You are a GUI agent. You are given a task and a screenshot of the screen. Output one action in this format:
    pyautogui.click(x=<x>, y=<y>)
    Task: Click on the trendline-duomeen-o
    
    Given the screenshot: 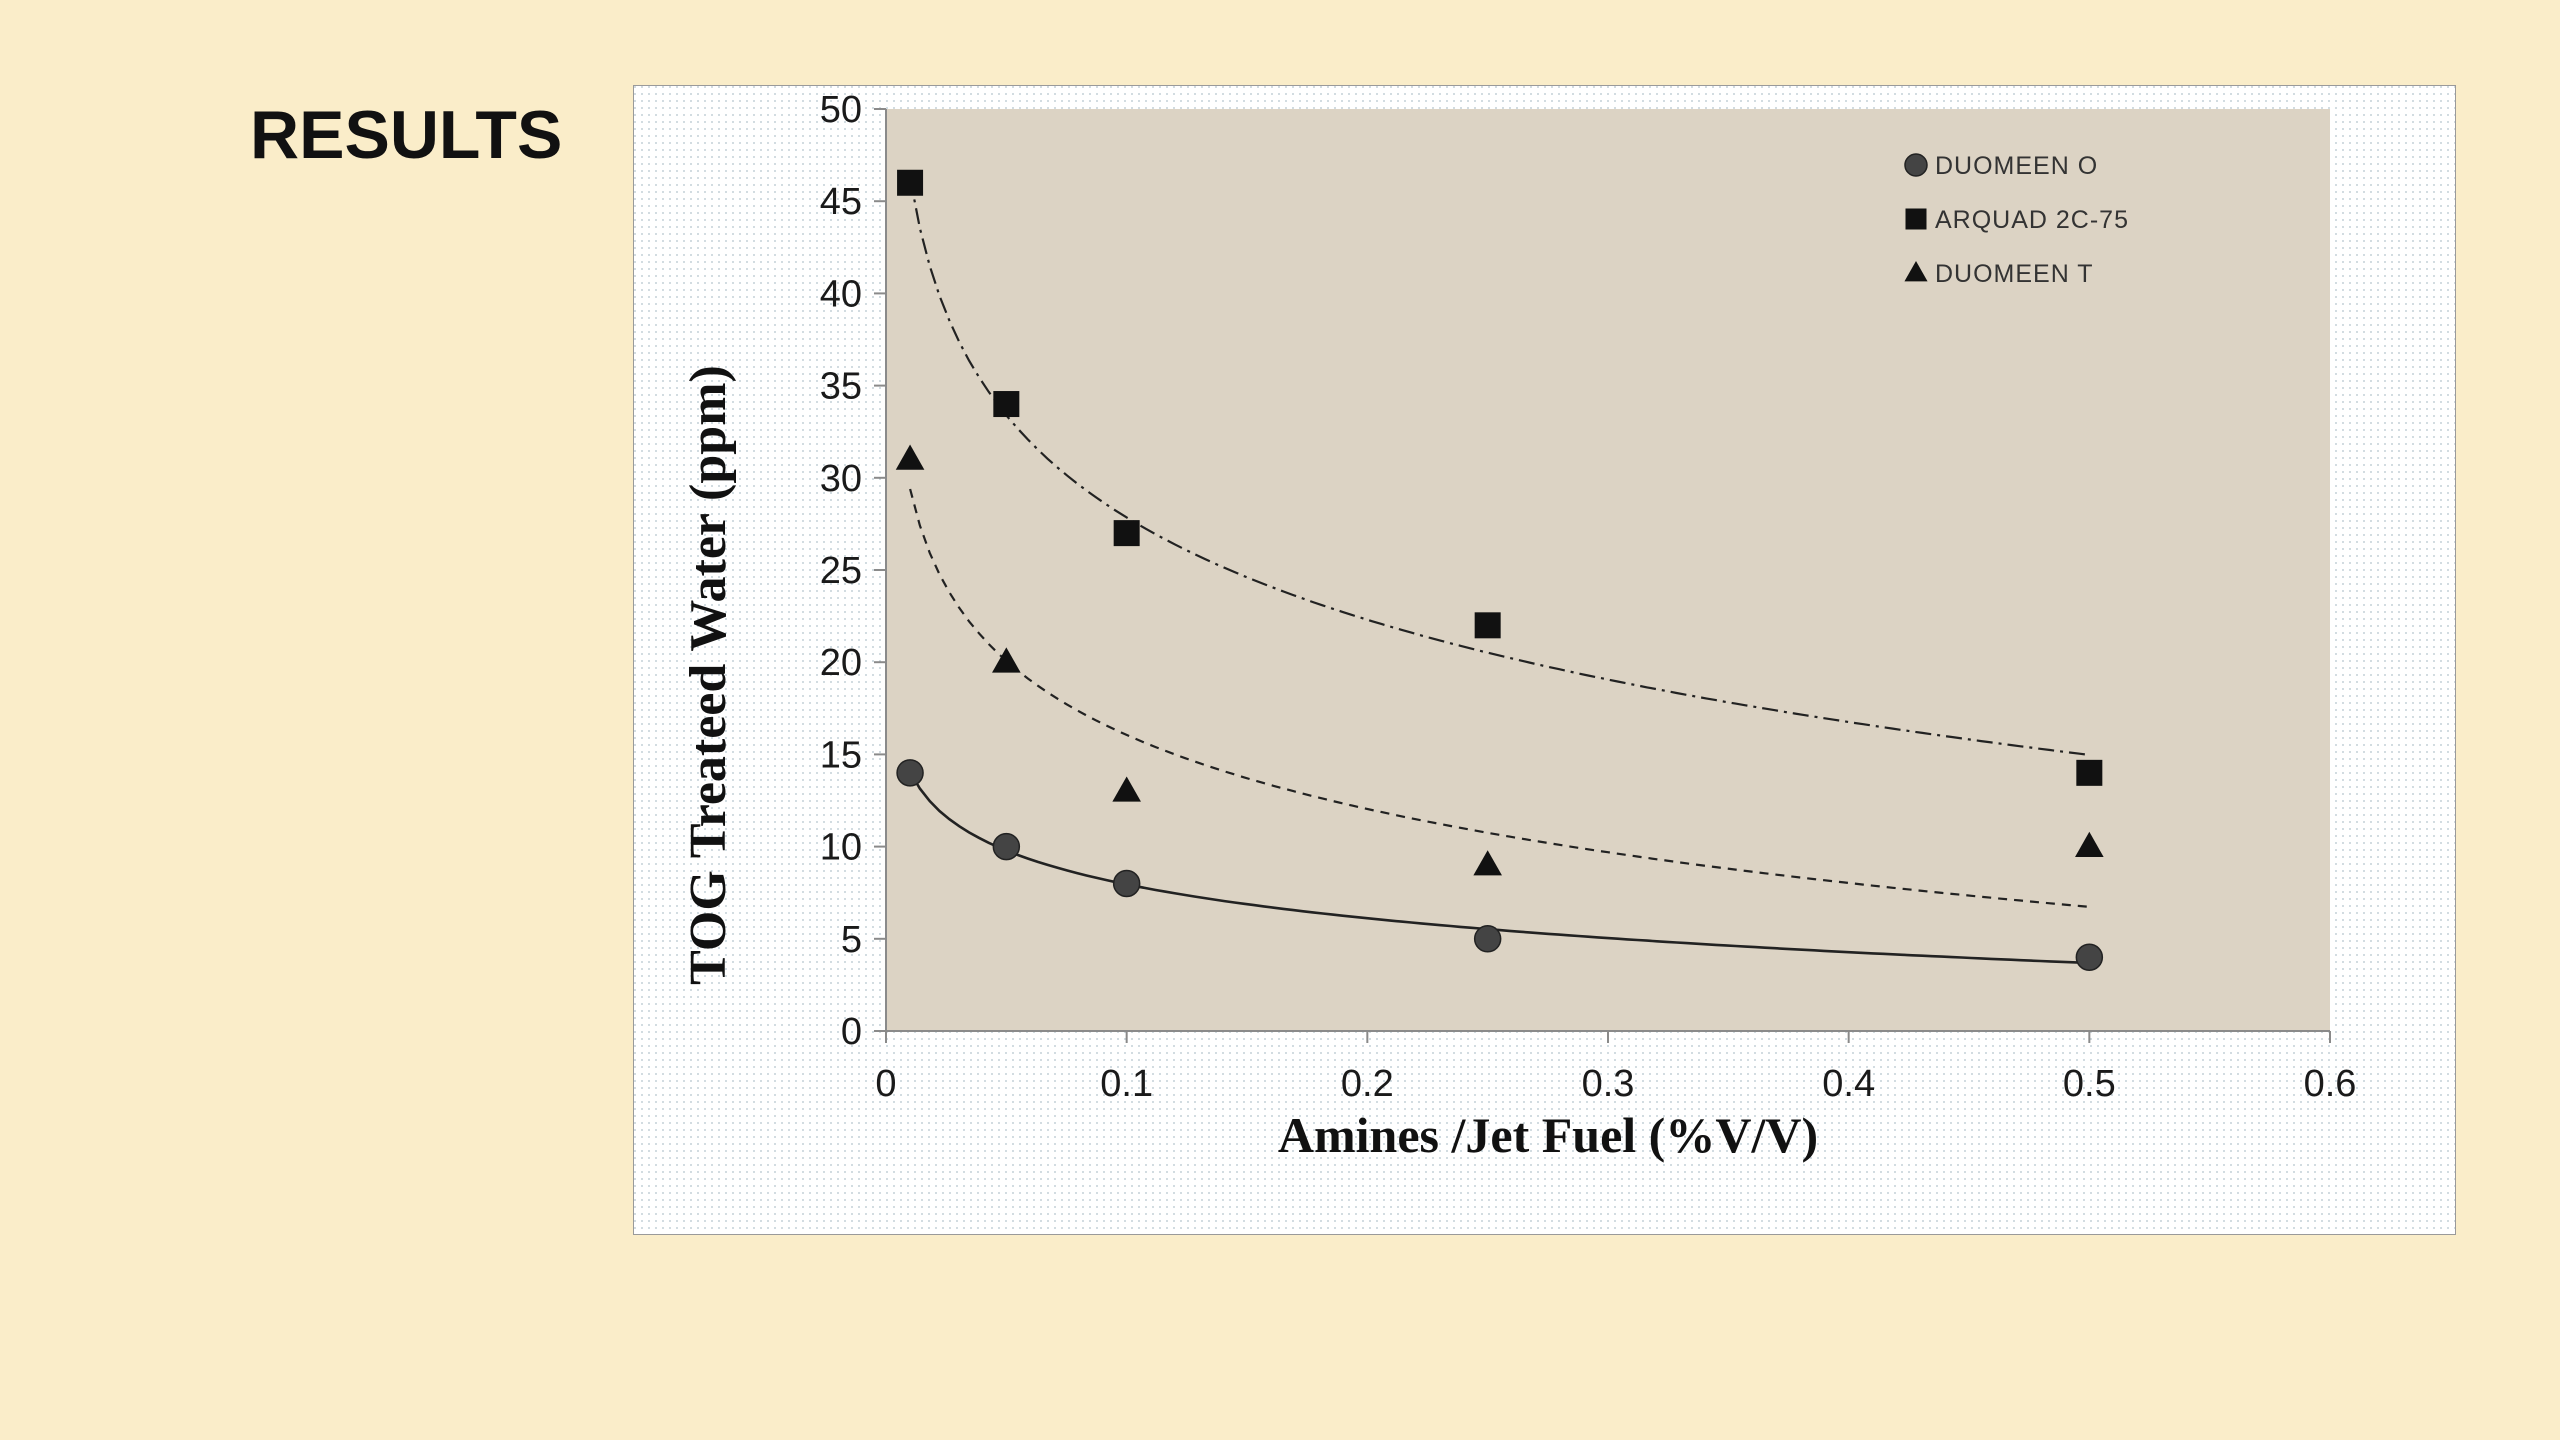 What is the action you would take?
    pyautogui.click(x=1499, y=868)
    